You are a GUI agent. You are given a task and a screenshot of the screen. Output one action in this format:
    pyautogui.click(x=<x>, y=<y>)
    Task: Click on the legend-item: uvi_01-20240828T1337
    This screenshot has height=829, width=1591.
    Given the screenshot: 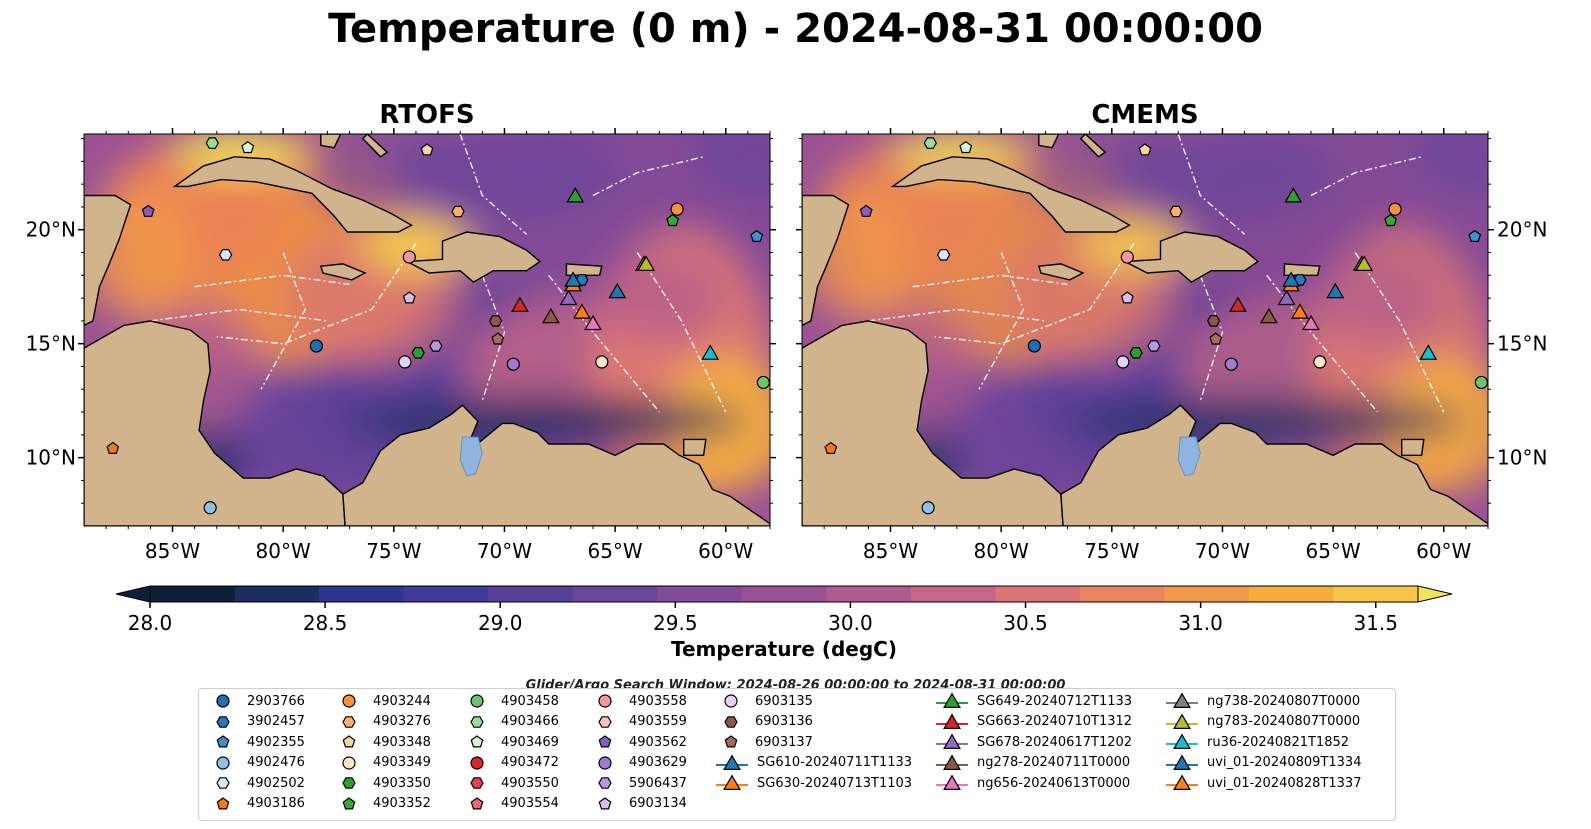 What is the action you would take?
    pyautogui.click(x=1263, y=783)
    